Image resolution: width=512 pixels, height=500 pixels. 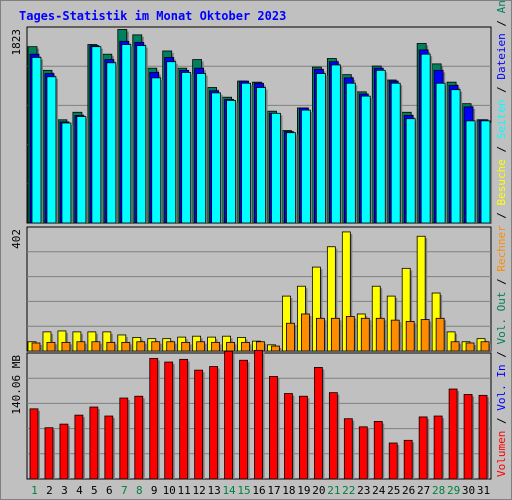 I want to click on x-tick-label-day-25: 25, so click(x=393, y=490).